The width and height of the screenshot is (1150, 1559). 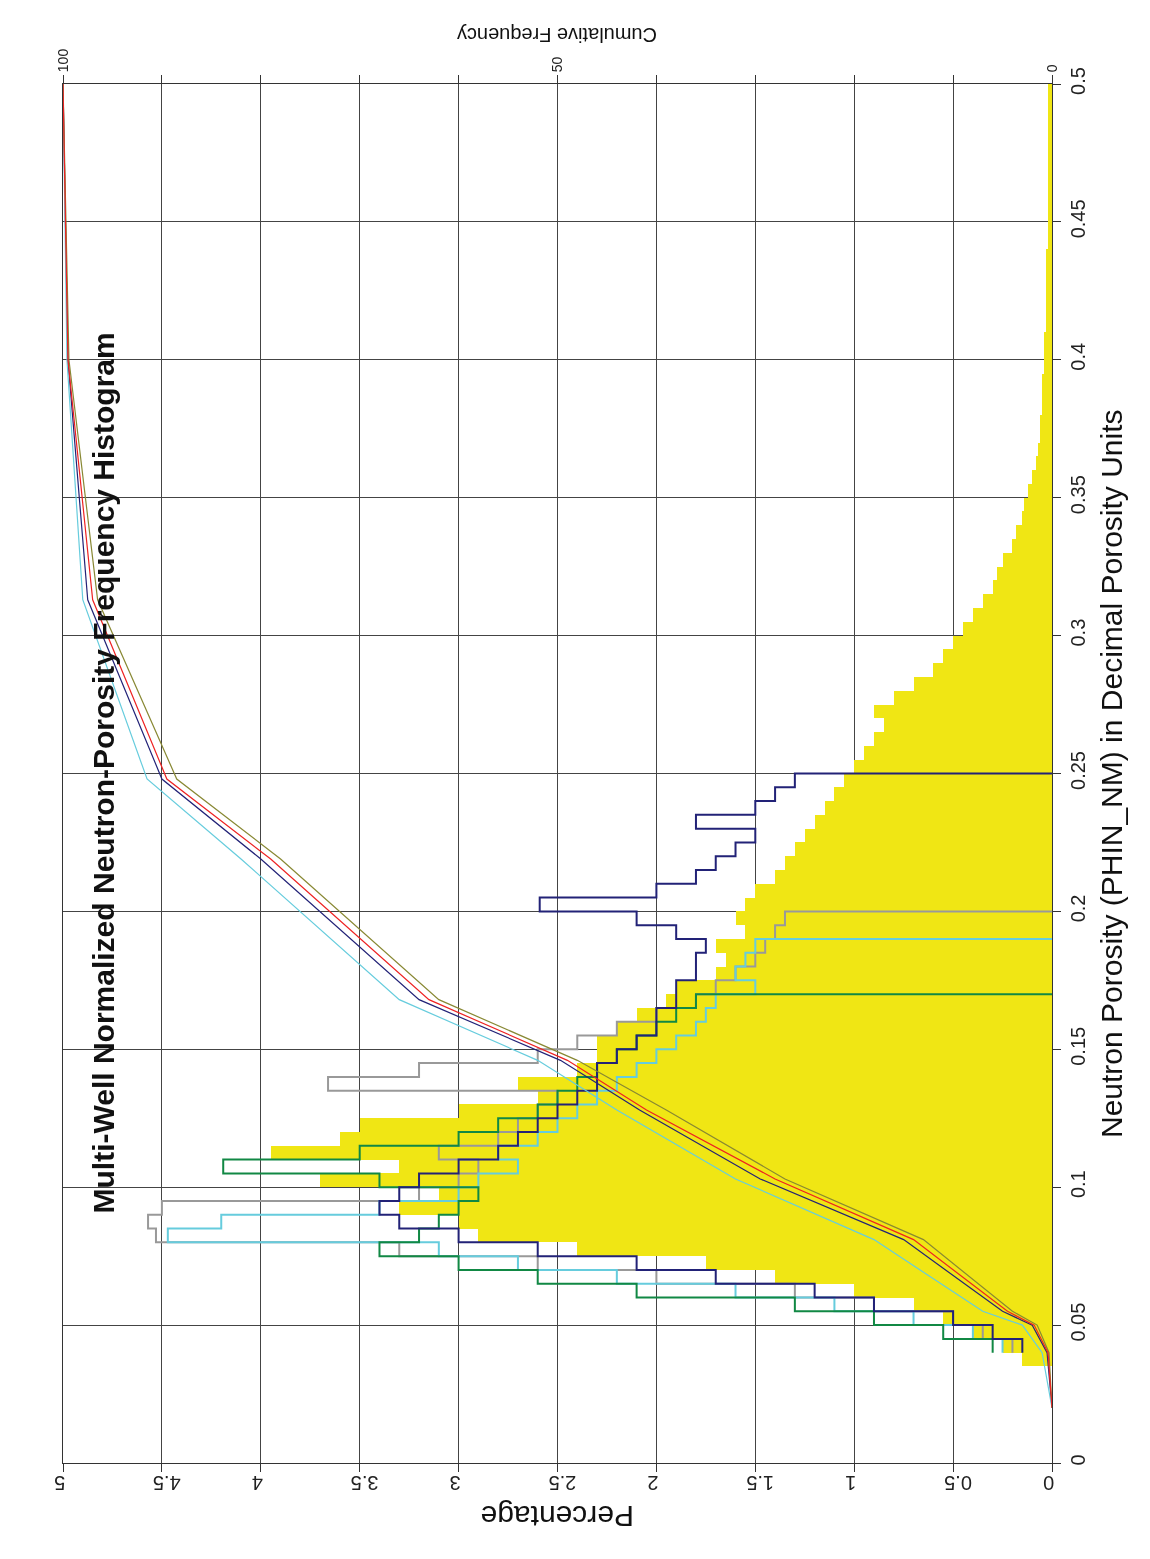 What do you see at coordinates (1049, 1483) in the screenshot?
I see `x-tick-label: 0` at bounding box center [1049, 1483].